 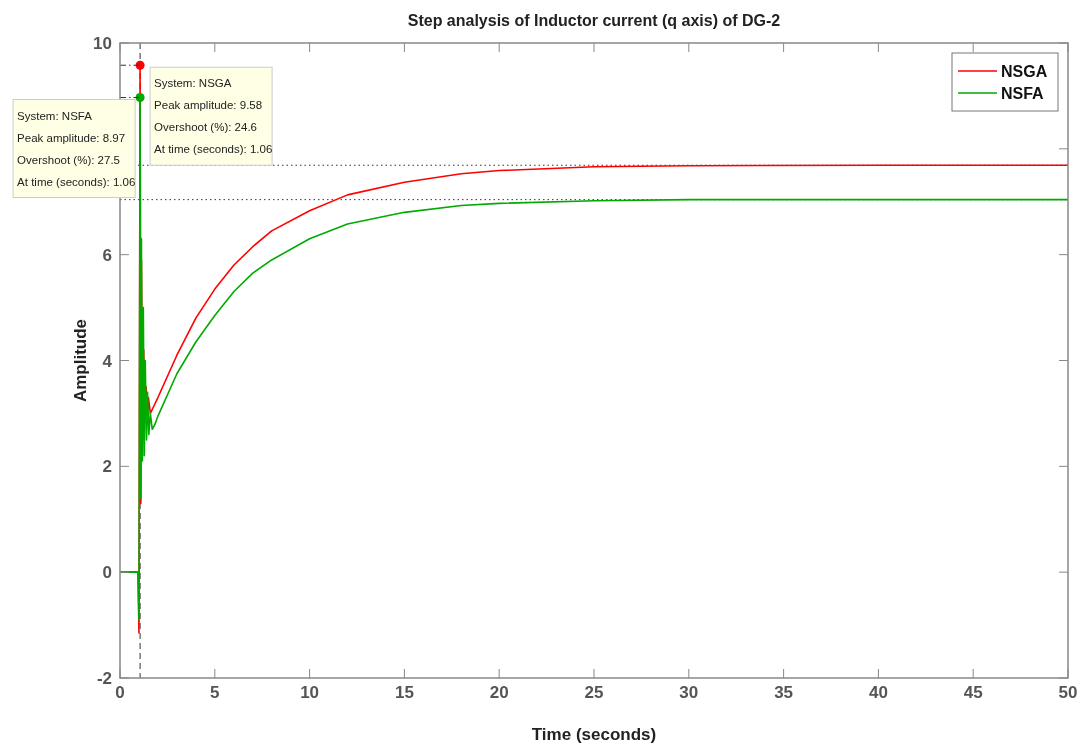 I want to click on y-tick-label: 2, so click(x=107, y=467).